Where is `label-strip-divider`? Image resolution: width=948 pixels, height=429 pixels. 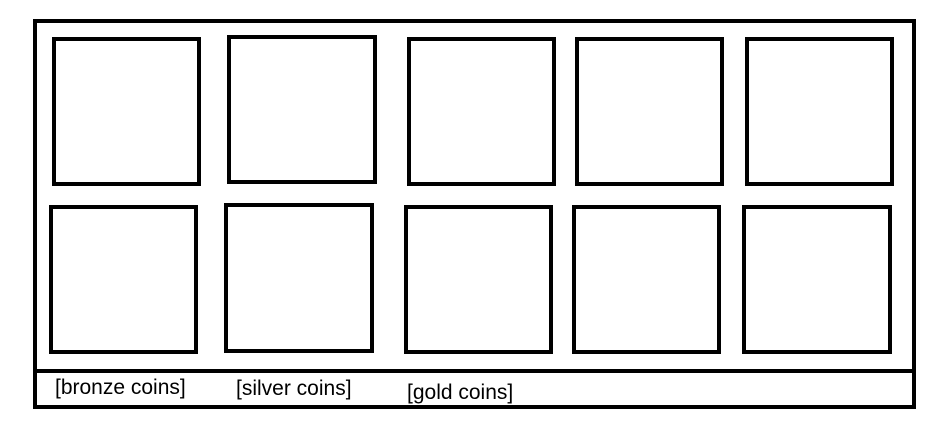
label-strip-divider is located at coordinates (474, 371).